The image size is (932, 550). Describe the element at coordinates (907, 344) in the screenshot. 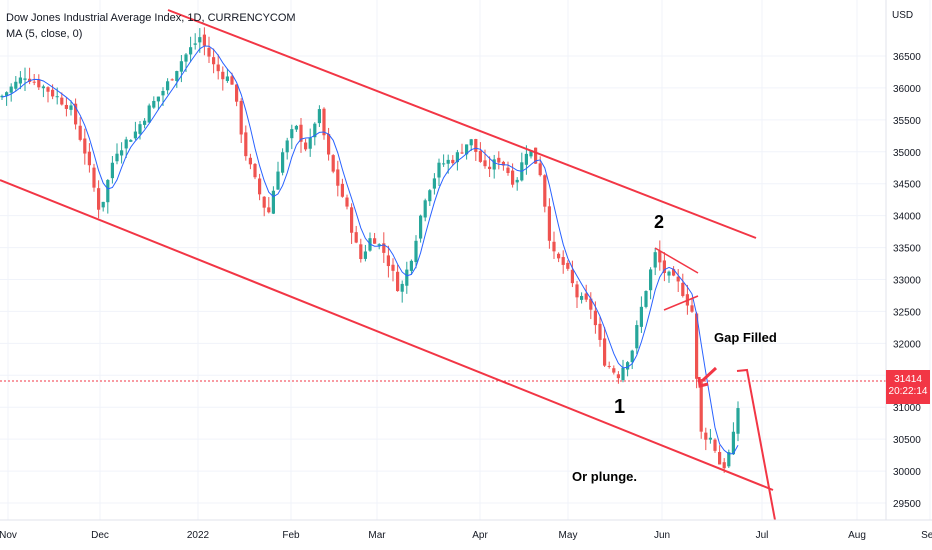

I see `price-tick-label: 32000` at that location.